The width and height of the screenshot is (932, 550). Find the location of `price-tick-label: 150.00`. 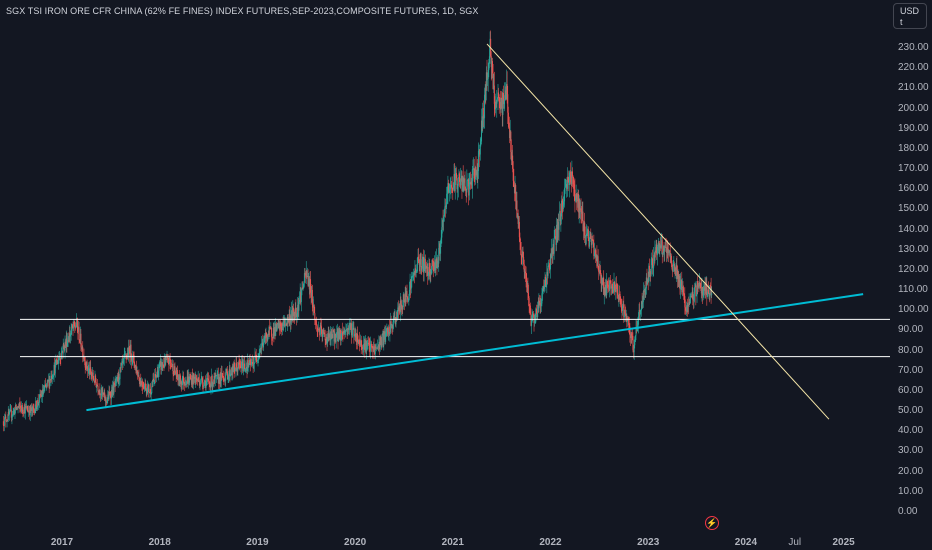

price-tick-label: 150.00 is located at coordinates (913, 209).